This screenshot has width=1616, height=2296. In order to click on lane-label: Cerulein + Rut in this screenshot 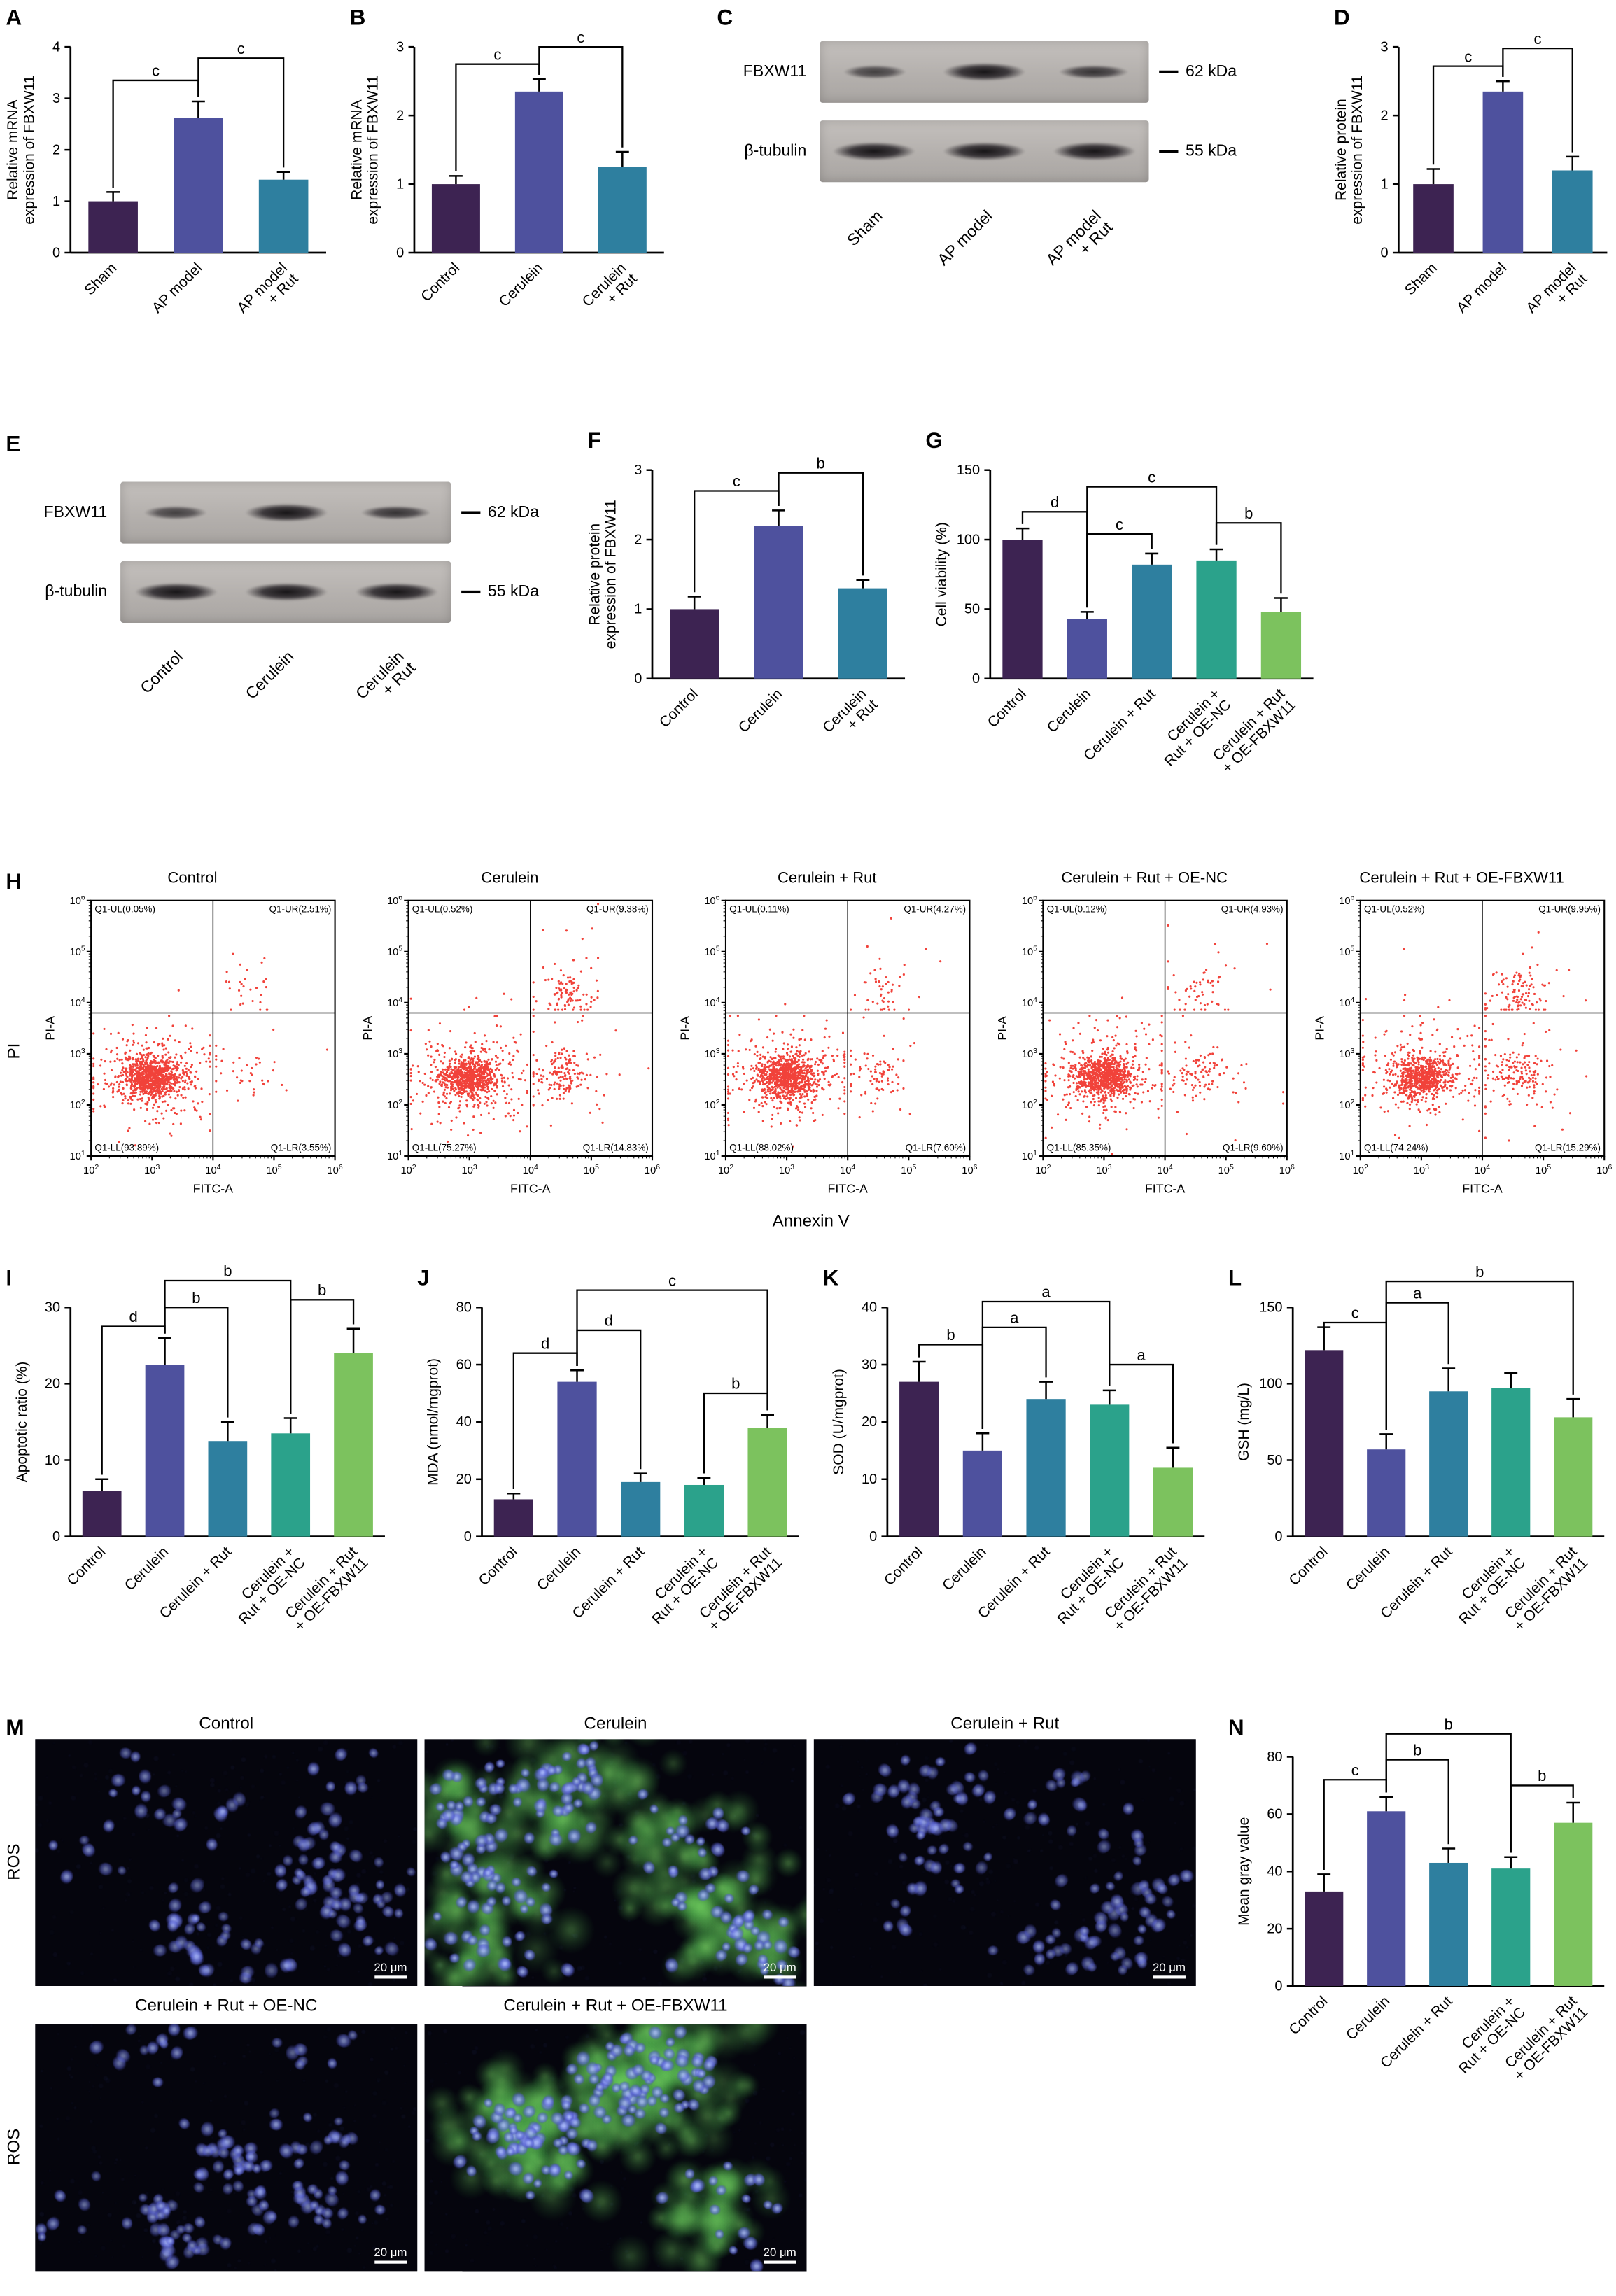, I will do `click(386, 675)`.